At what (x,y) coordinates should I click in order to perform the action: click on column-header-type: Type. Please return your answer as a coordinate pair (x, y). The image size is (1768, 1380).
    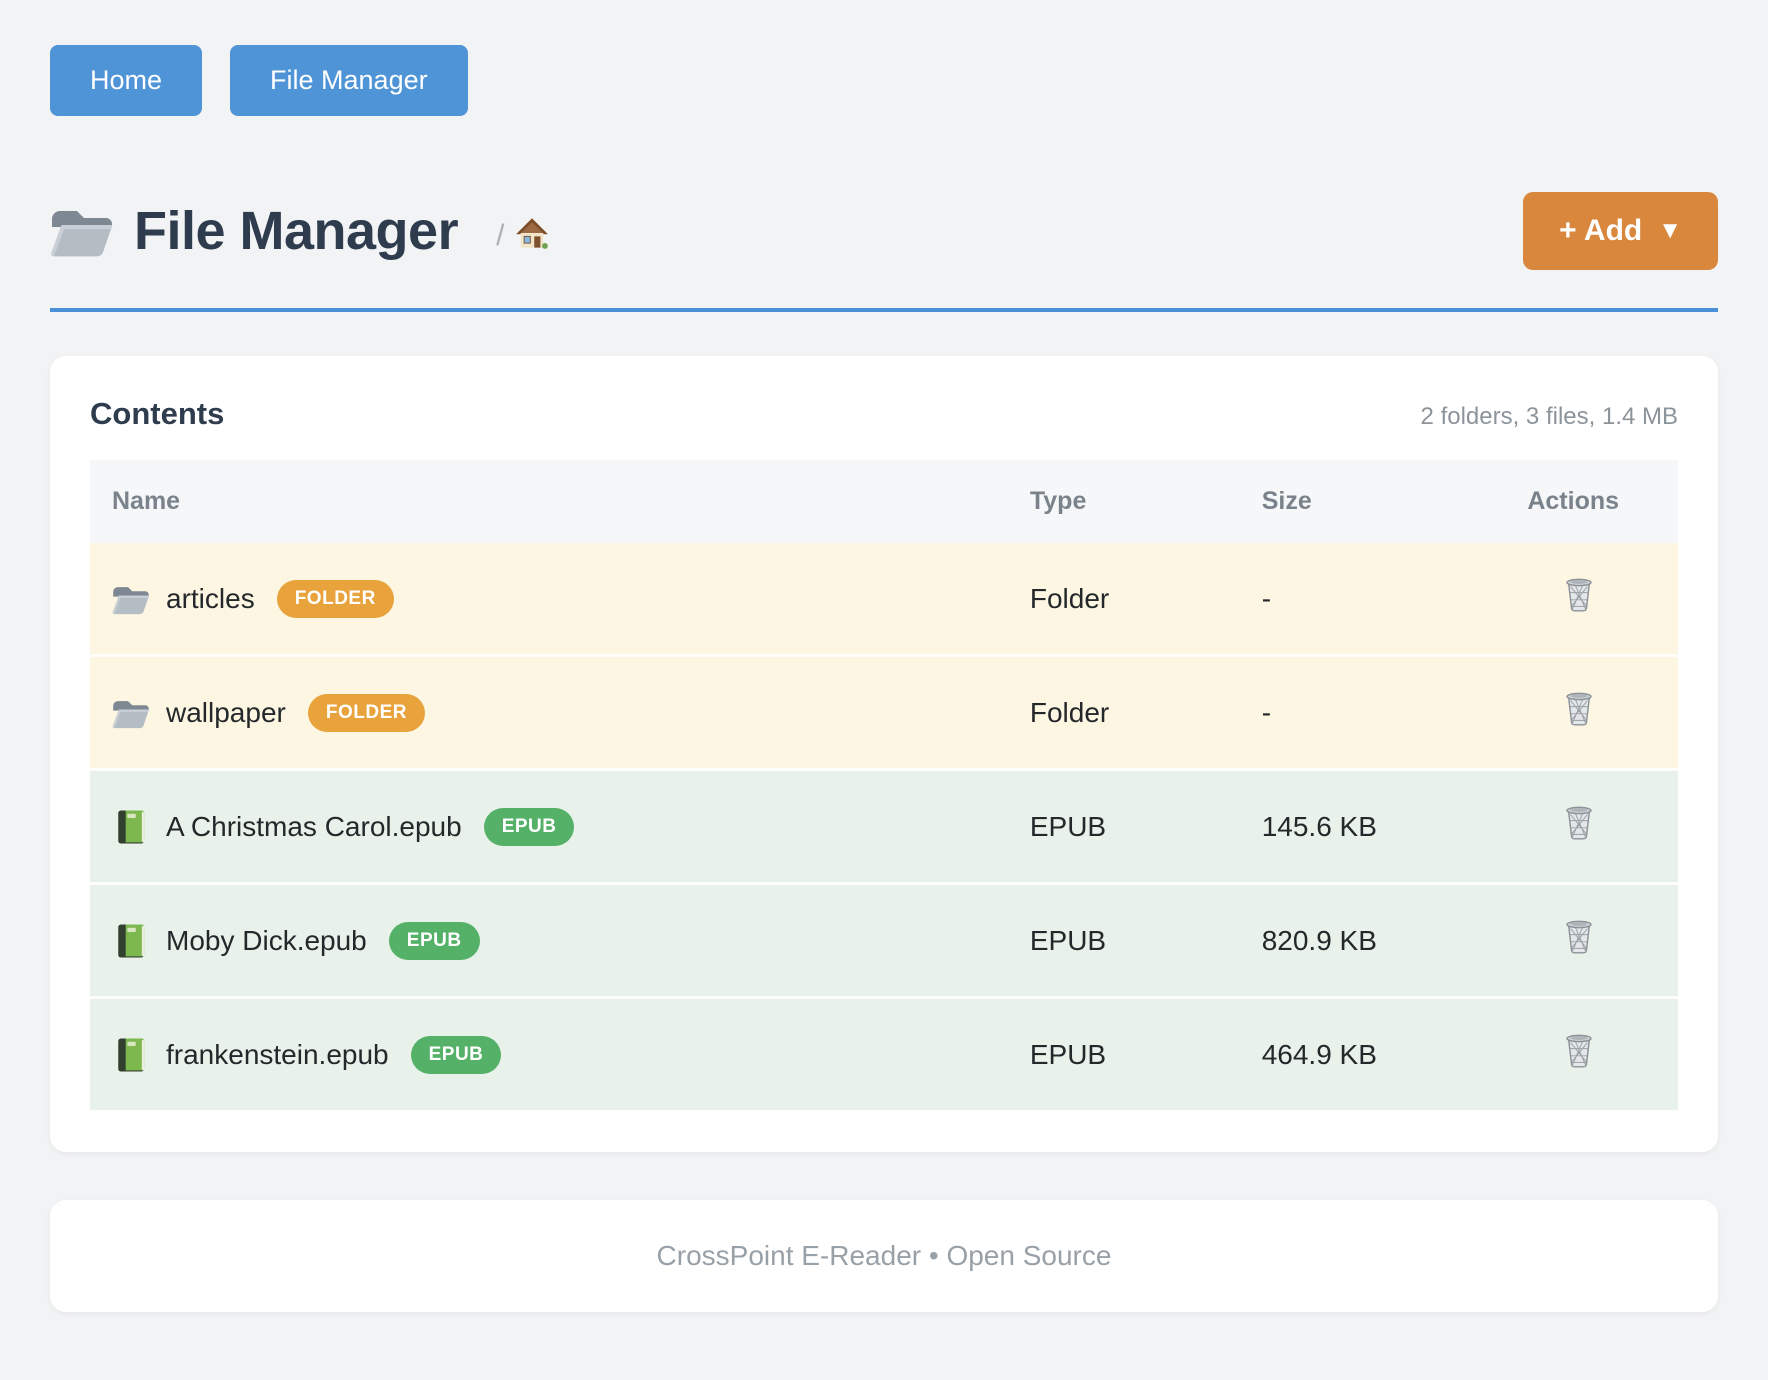
    Looking at the image, I should click on (1123, 501).